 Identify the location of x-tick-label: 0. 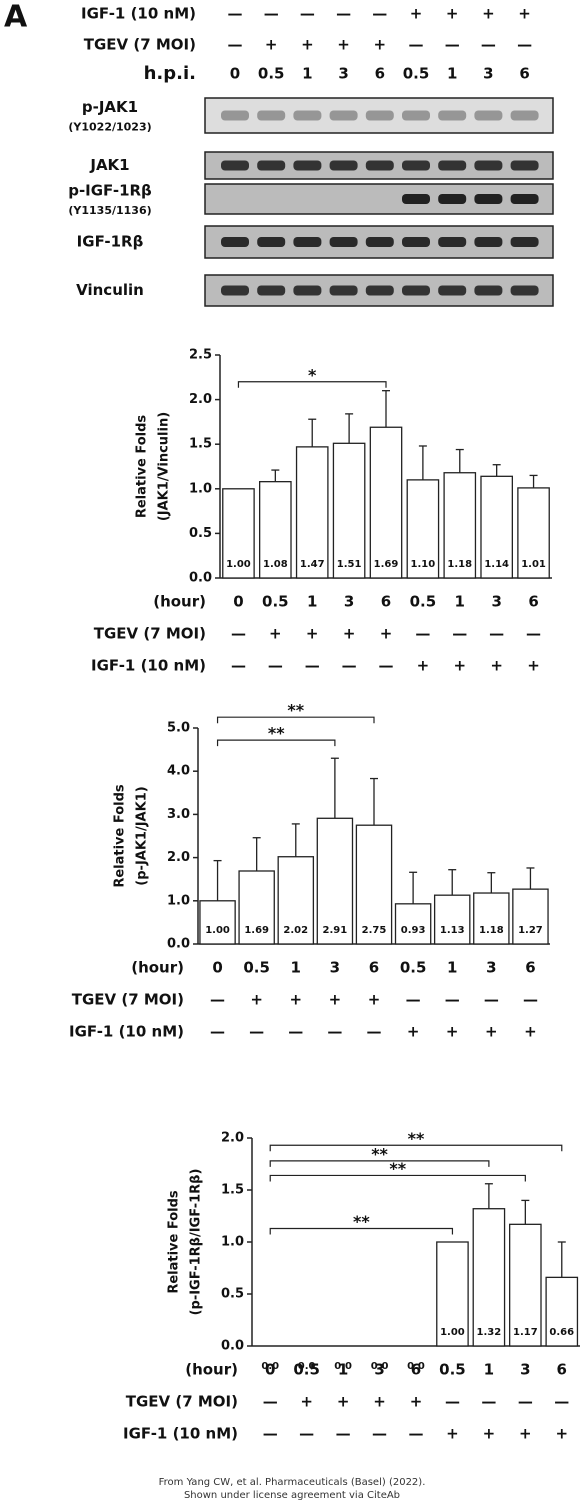
(217, 968).